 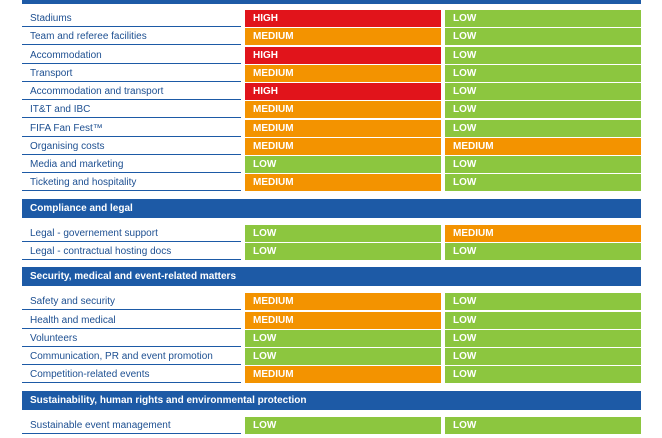 What do you see at coordinates (131, 36) in the screenshot?
I see `row-label: Team and referee facilities` at bounding box center [131, 36].